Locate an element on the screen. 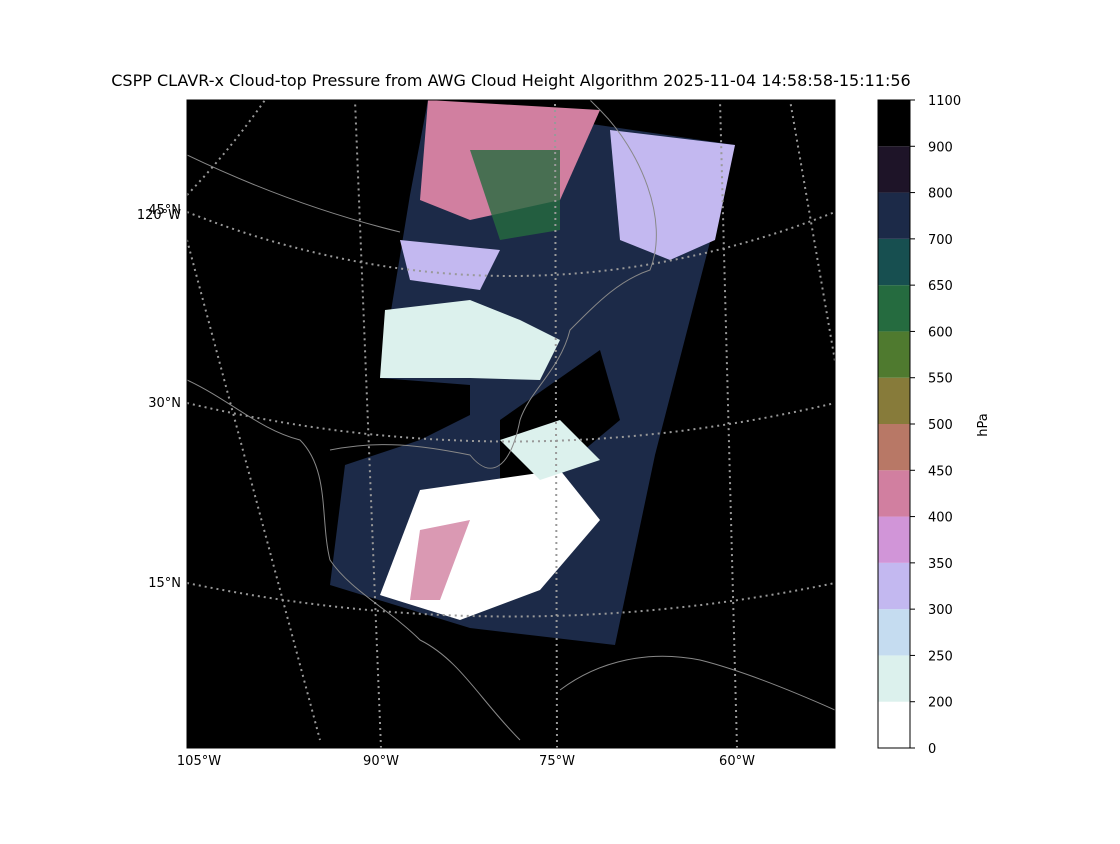 The image size is (1120, 844). colorbar-tick-label: 1100 is located at coordinates (944, 101).